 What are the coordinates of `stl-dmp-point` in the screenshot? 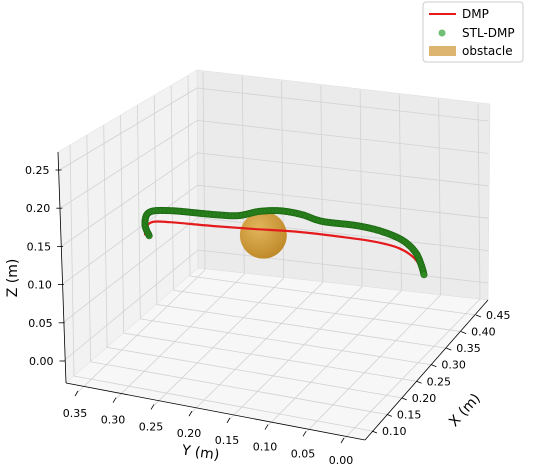 It's located at (424, 275).